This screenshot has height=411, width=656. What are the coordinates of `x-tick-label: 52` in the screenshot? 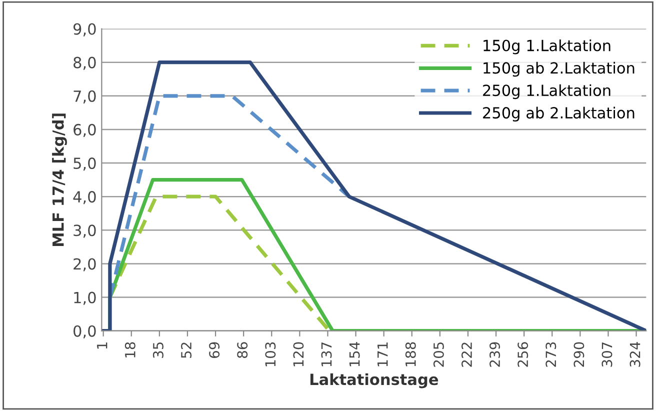 It's located at (186, 350).